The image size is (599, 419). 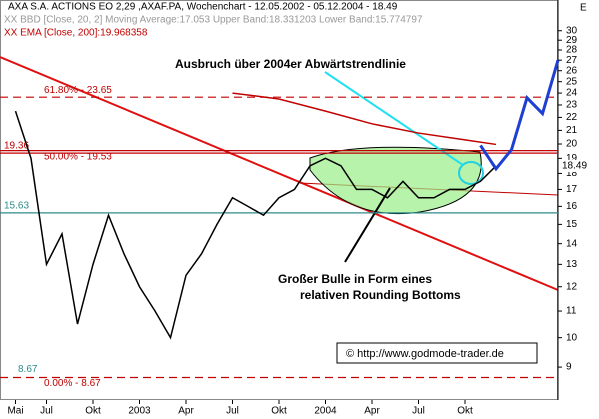 What do you see at coordinates (572, 130) in the screenshot?
I see `y-tick-label: 21` at bounding box center [572, 130].